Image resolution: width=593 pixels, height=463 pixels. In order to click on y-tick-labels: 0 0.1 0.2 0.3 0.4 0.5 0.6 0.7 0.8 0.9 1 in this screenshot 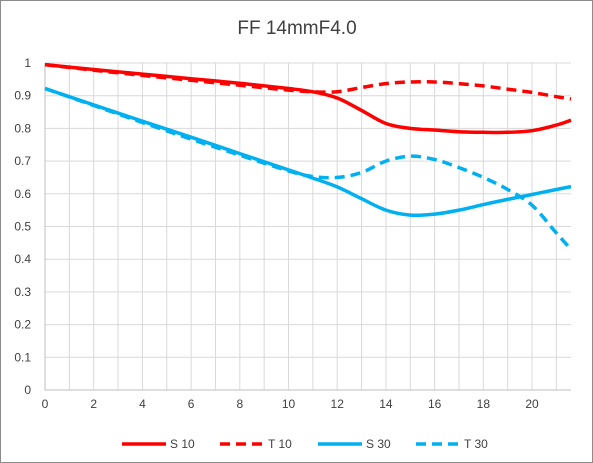, I will do `click(22, 226)`.